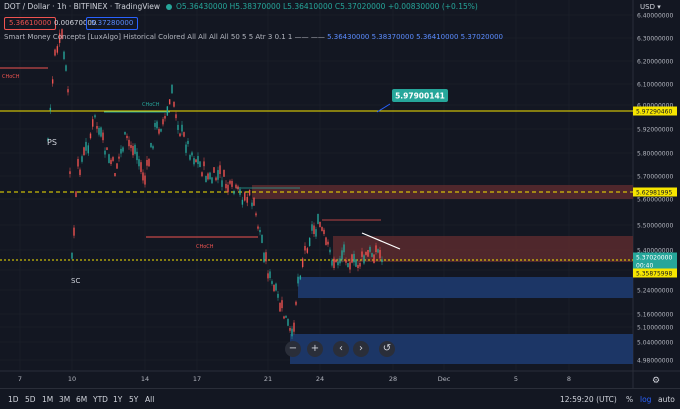  I want to click on zoom-in-button: +, so click(315, 349).